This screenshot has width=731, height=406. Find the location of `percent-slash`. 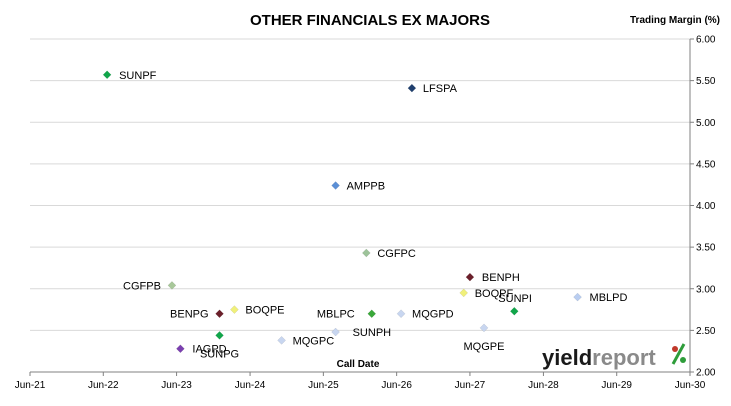

percent-slash is located at coordinates (678, 354).